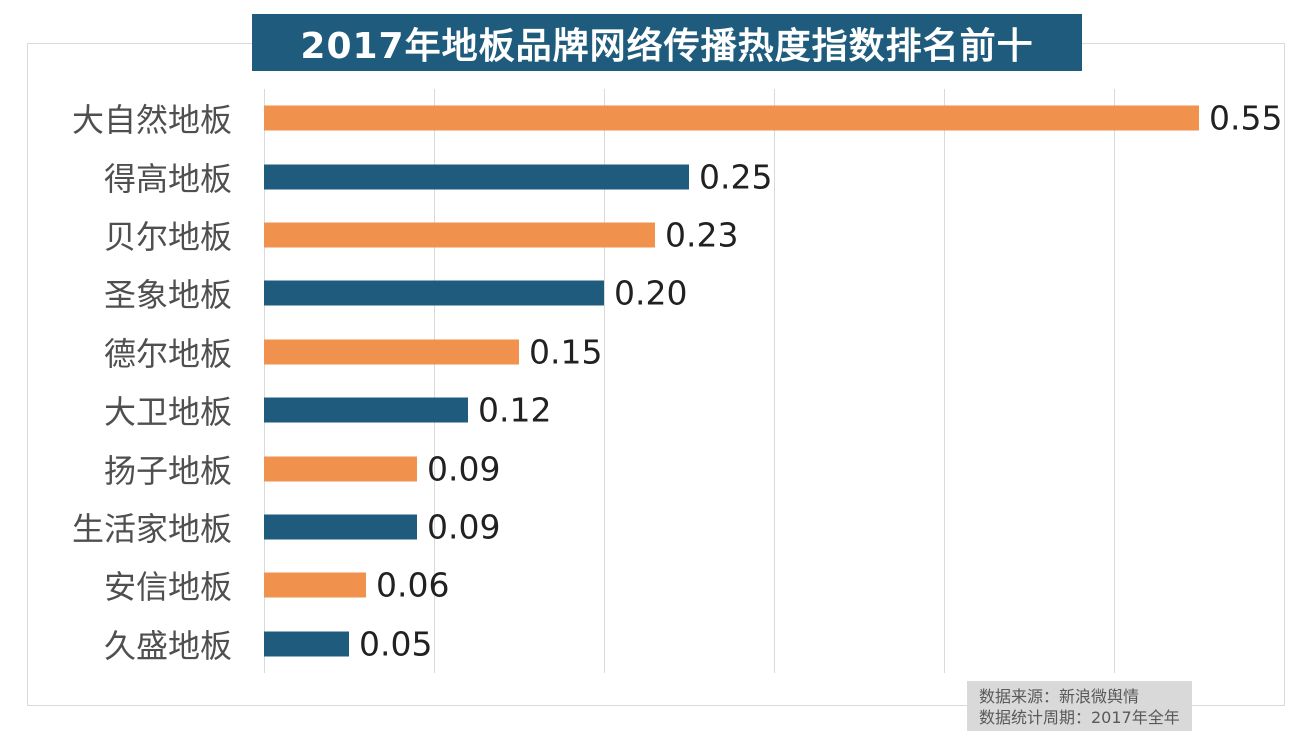 Image resolution: width=1314 pixels, height=739 pixels. What do you see at coordinates (167, 178) in the screenshot?
I see `category-label: 得高地板` at bounding box center [167, 178].